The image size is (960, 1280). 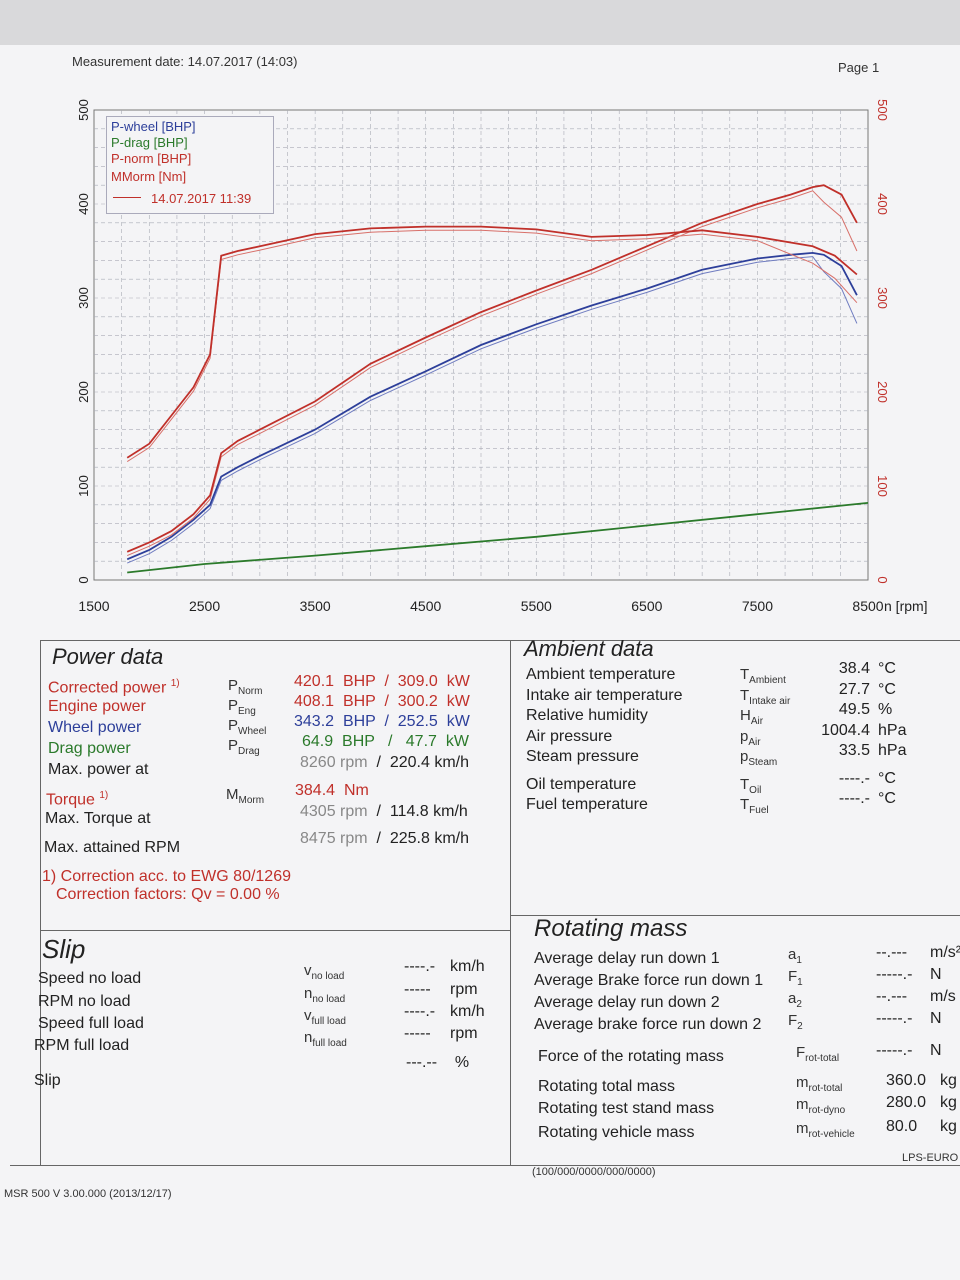 What do you see at coordinates (108, 656) in the screenshot?
I see `power-data-title: Power data` at bounding box center [108, 656].